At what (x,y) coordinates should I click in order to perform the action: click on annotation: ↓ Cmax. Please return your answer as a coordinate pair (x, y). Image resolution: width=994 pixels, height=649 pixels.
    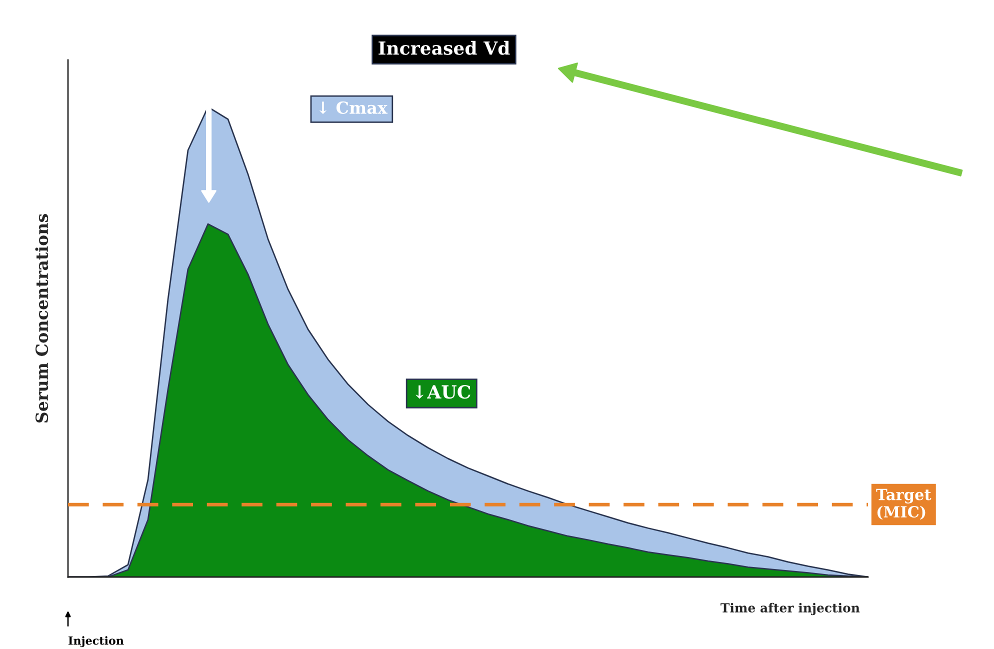
    Looking at the image, I should click on (354, 107).